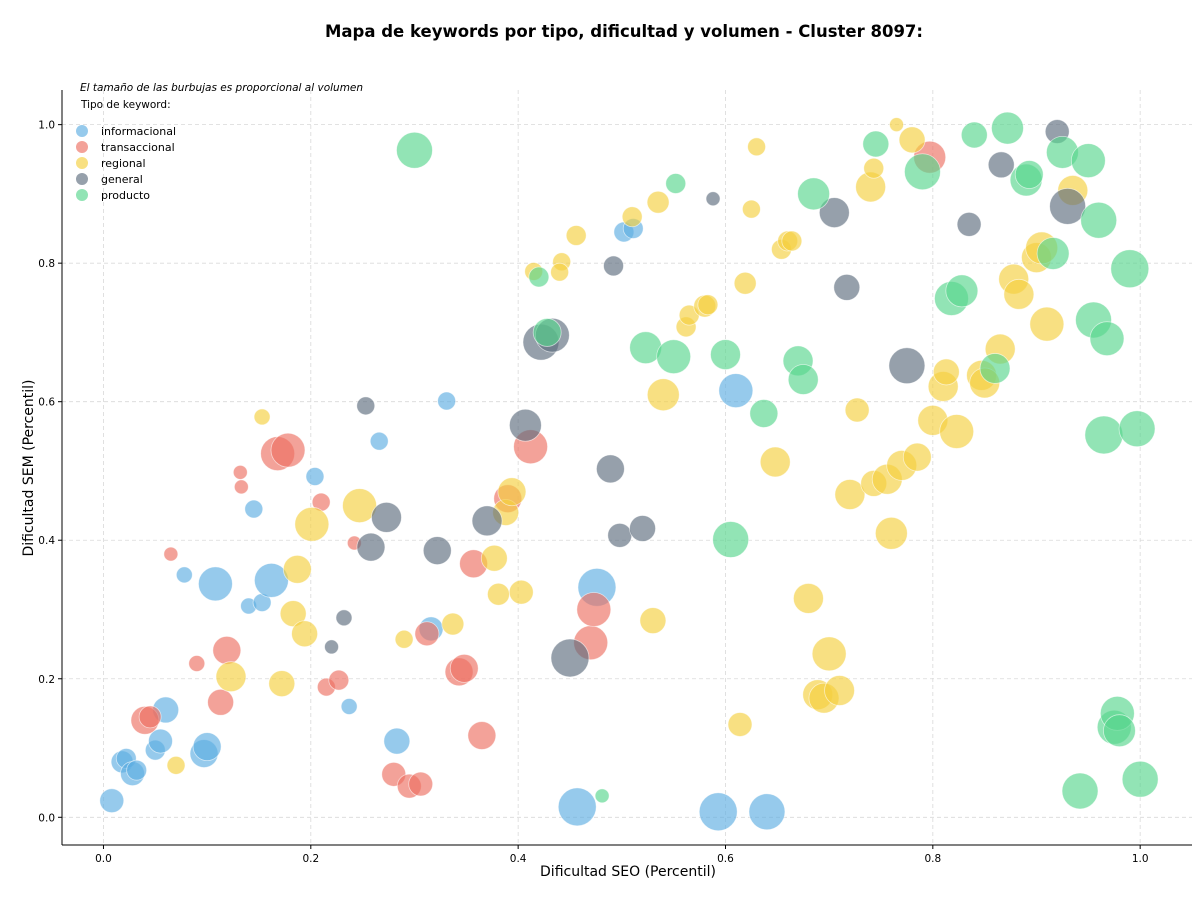 The height and width of the screenshot is (901, 1200). Describe the element at coordinates (82, 147) in the screenshot. I see `legend-marker-transaccional` at that location.